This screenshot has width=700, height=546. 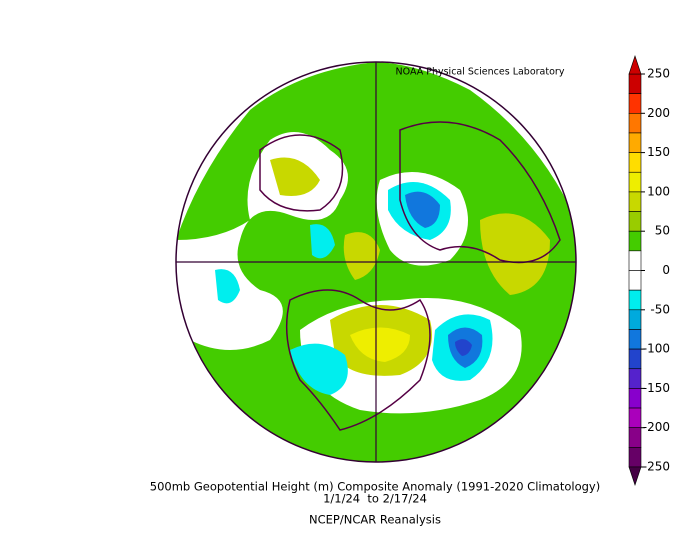 What do you see at coordinates (666, 270) in the screenshot?
I see `colorbar-tick-label: 0` at bounding box center [666, 270].